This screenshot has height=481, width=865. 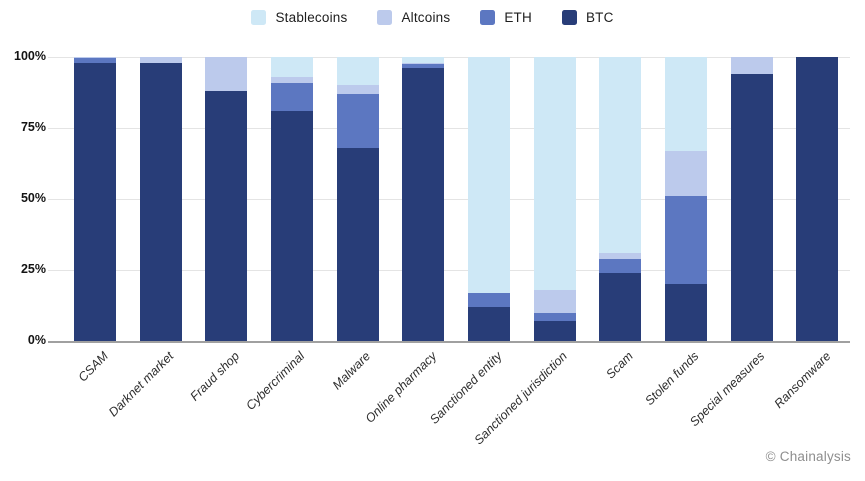 I want to click on x-axis-label-ransomware: Ransomware, so click(x=802, y=380).